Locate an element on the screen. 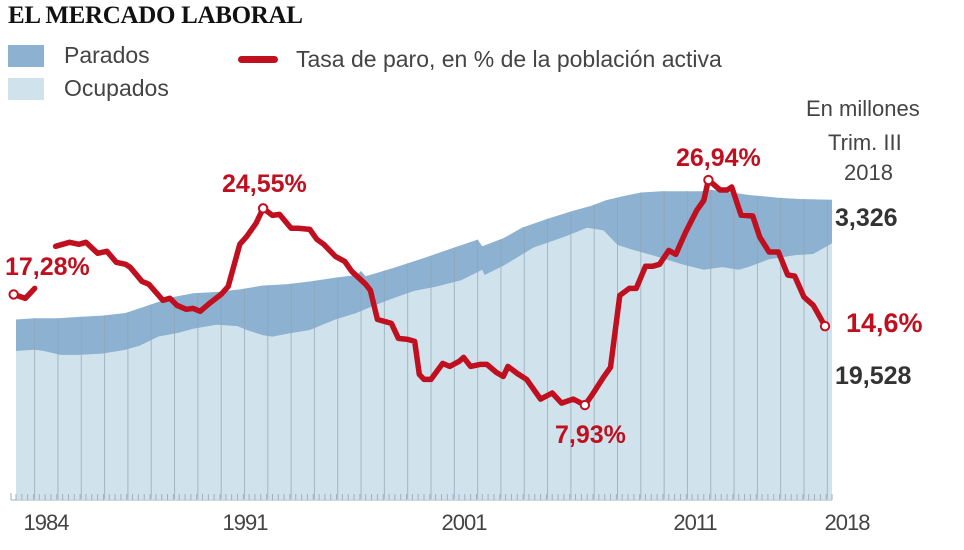 Image resolution: width=964 pixels, height=550 pixels. period-note-line2: 2018 is located at coordinates (868, 172).